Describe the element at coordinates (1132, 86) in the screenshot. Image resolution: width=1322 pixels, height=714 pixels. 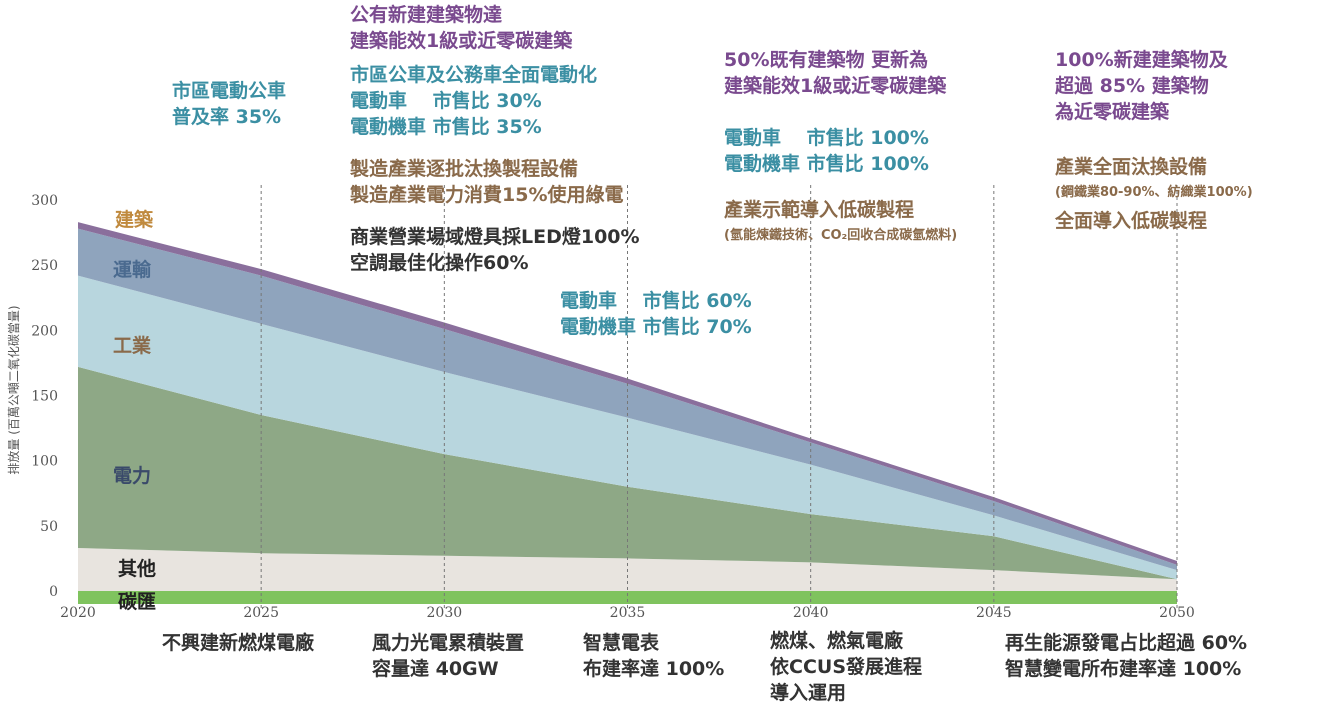
I see `annotation-line: 超過 85% 建築物` at that location.